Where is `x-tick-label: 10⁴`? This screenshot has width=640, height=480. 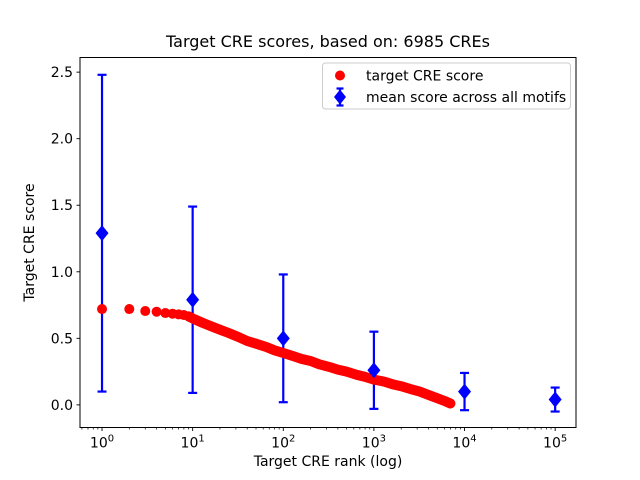 x-tick-label: 10⁴ is located at coordinates (464, 443).